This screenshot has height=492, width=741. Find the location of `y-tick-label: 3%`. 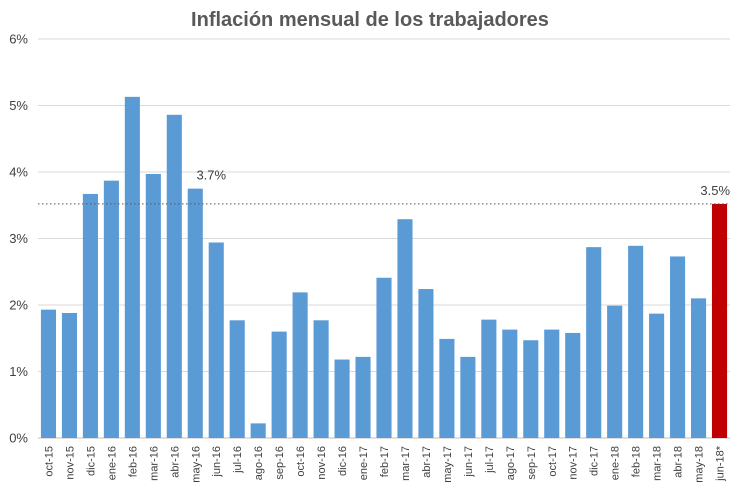

y-tick-label: 3% is located at coordinates (18, 238).